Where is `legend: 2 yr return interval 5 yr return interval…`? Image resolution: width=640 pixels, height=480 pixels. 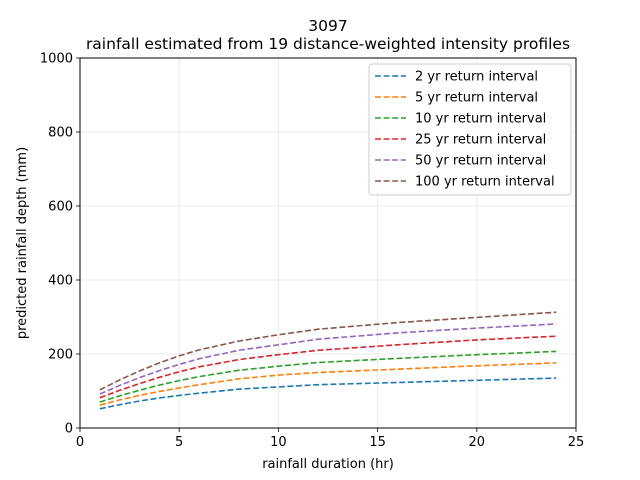
legend: 2 yr return interval 5 yr return interval… is located at coordinates (470, 129).